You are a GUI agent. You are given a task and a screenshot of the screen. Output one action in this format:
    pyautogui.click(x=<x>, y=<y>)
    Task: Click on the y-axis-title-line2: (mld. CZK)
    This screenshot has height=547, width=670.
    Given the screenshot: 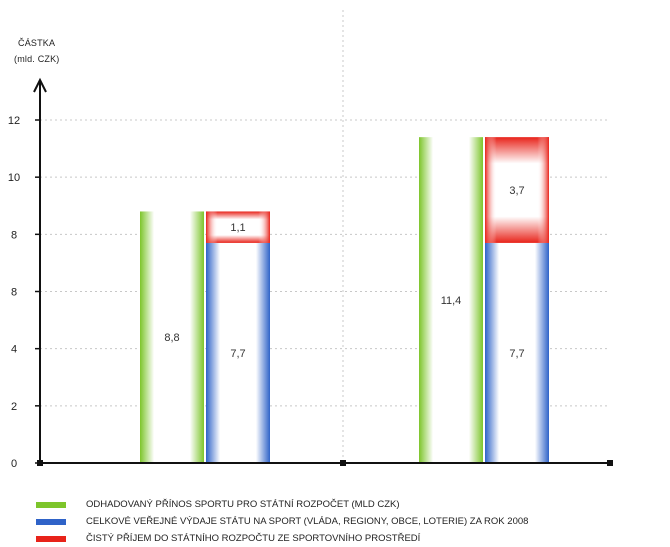 What is the action you would take?
    pyautogui.click(x=37, y=59)
    